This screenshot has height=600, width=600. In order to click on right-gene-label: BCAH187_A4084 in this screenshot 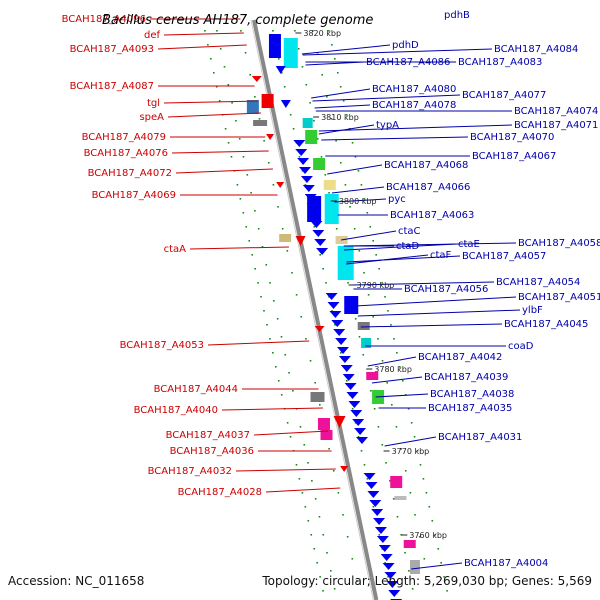, I will do `click(536, 49)`.